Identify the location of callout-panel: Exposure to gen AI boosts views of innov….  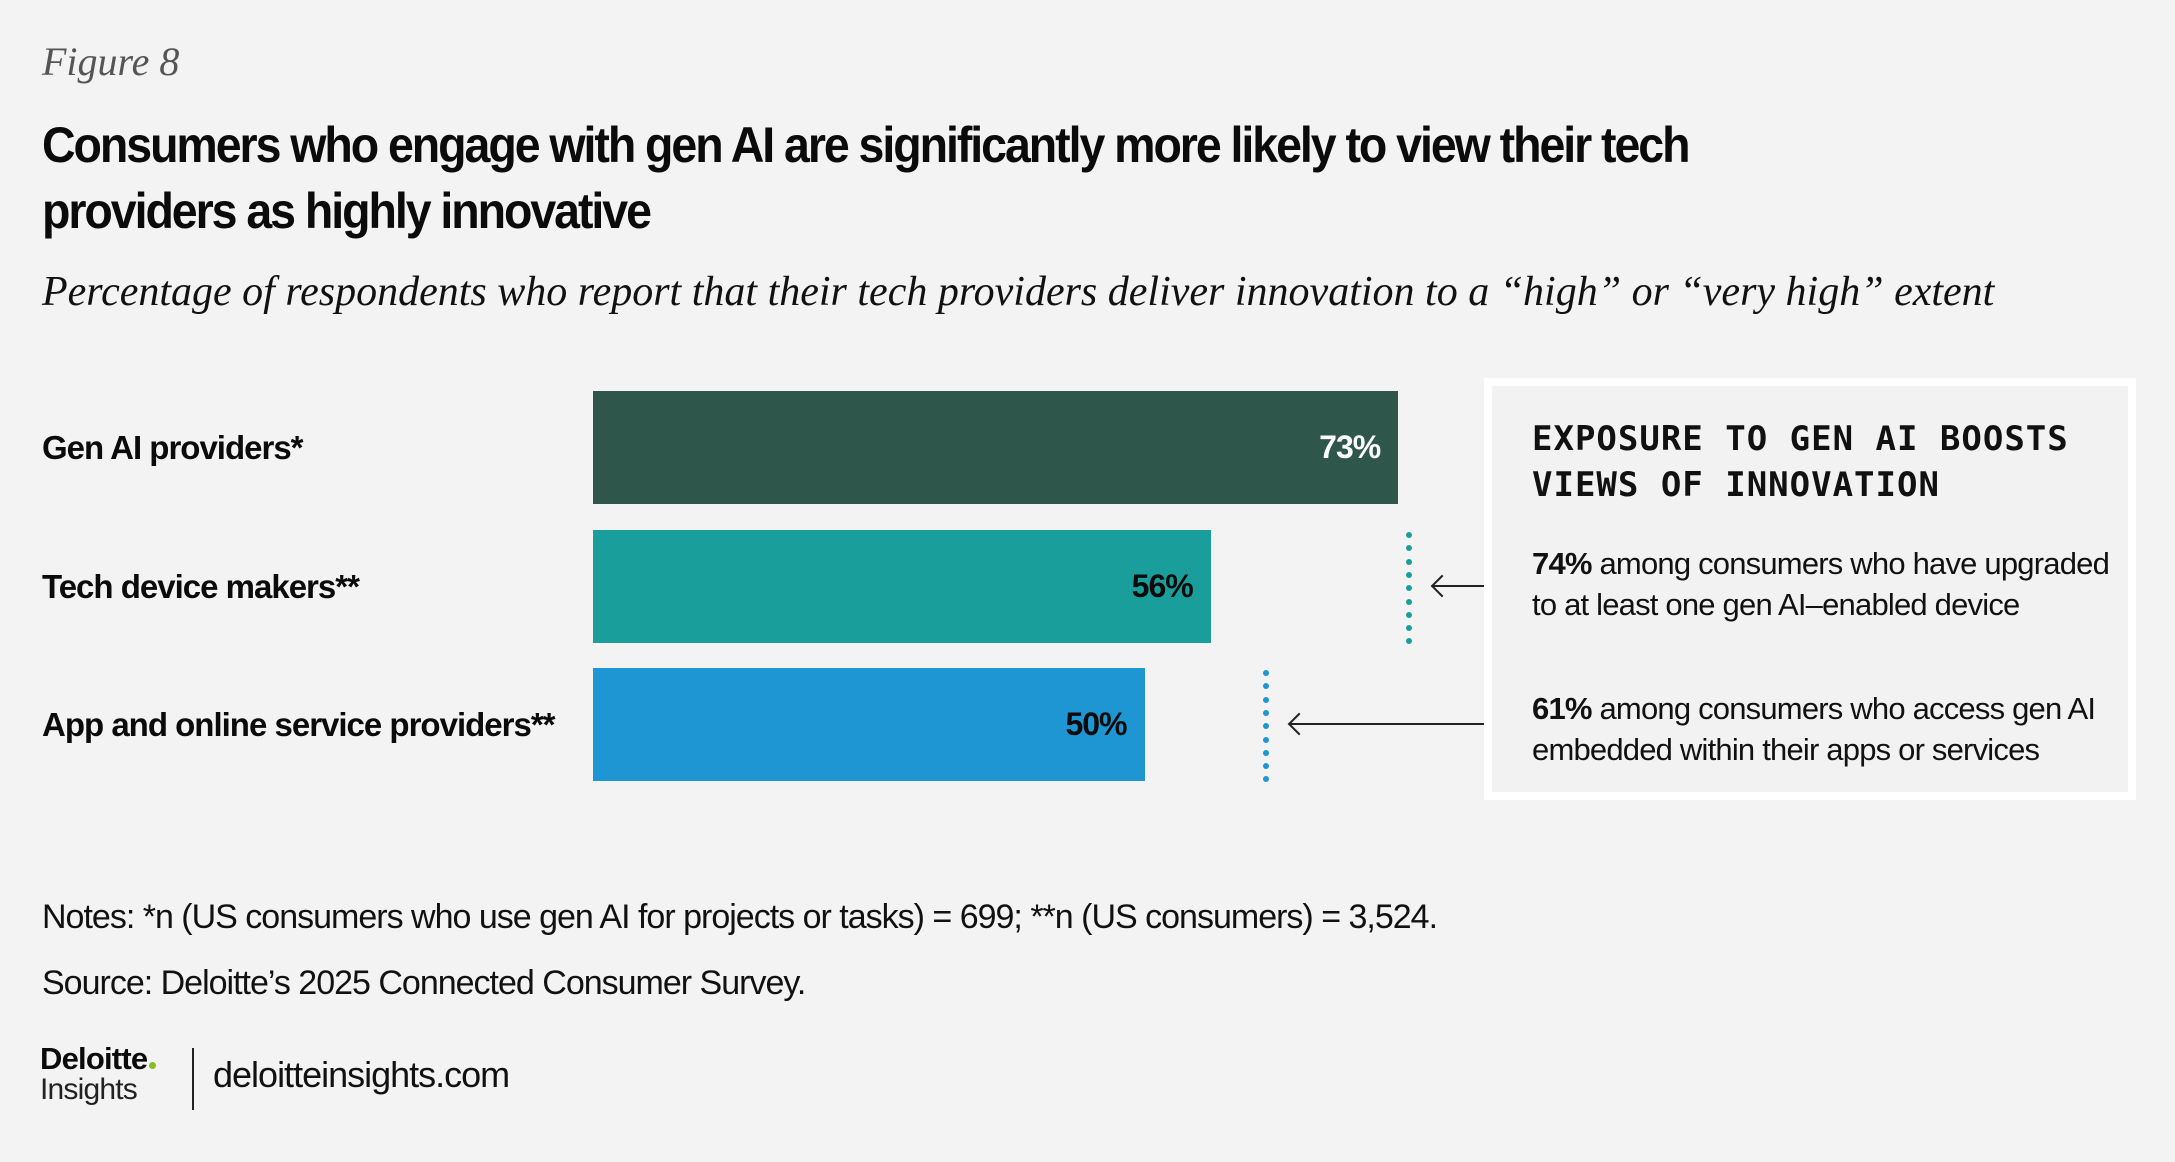
(1810, 589).